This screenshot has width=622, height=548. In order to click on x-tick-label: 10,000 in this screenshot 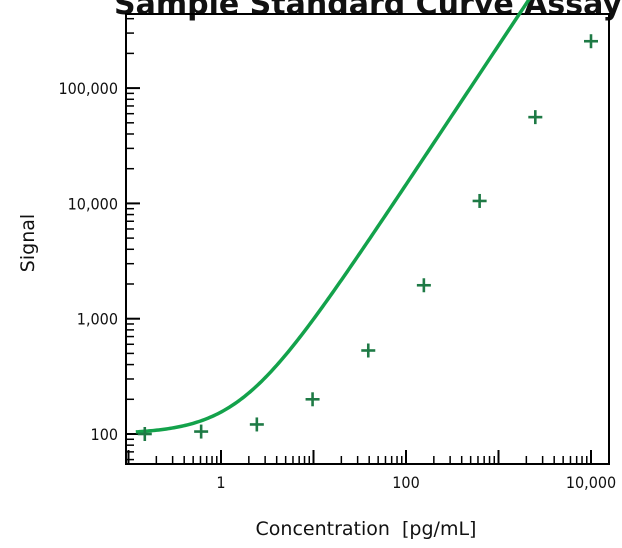, I will do `click(591, 482)`.